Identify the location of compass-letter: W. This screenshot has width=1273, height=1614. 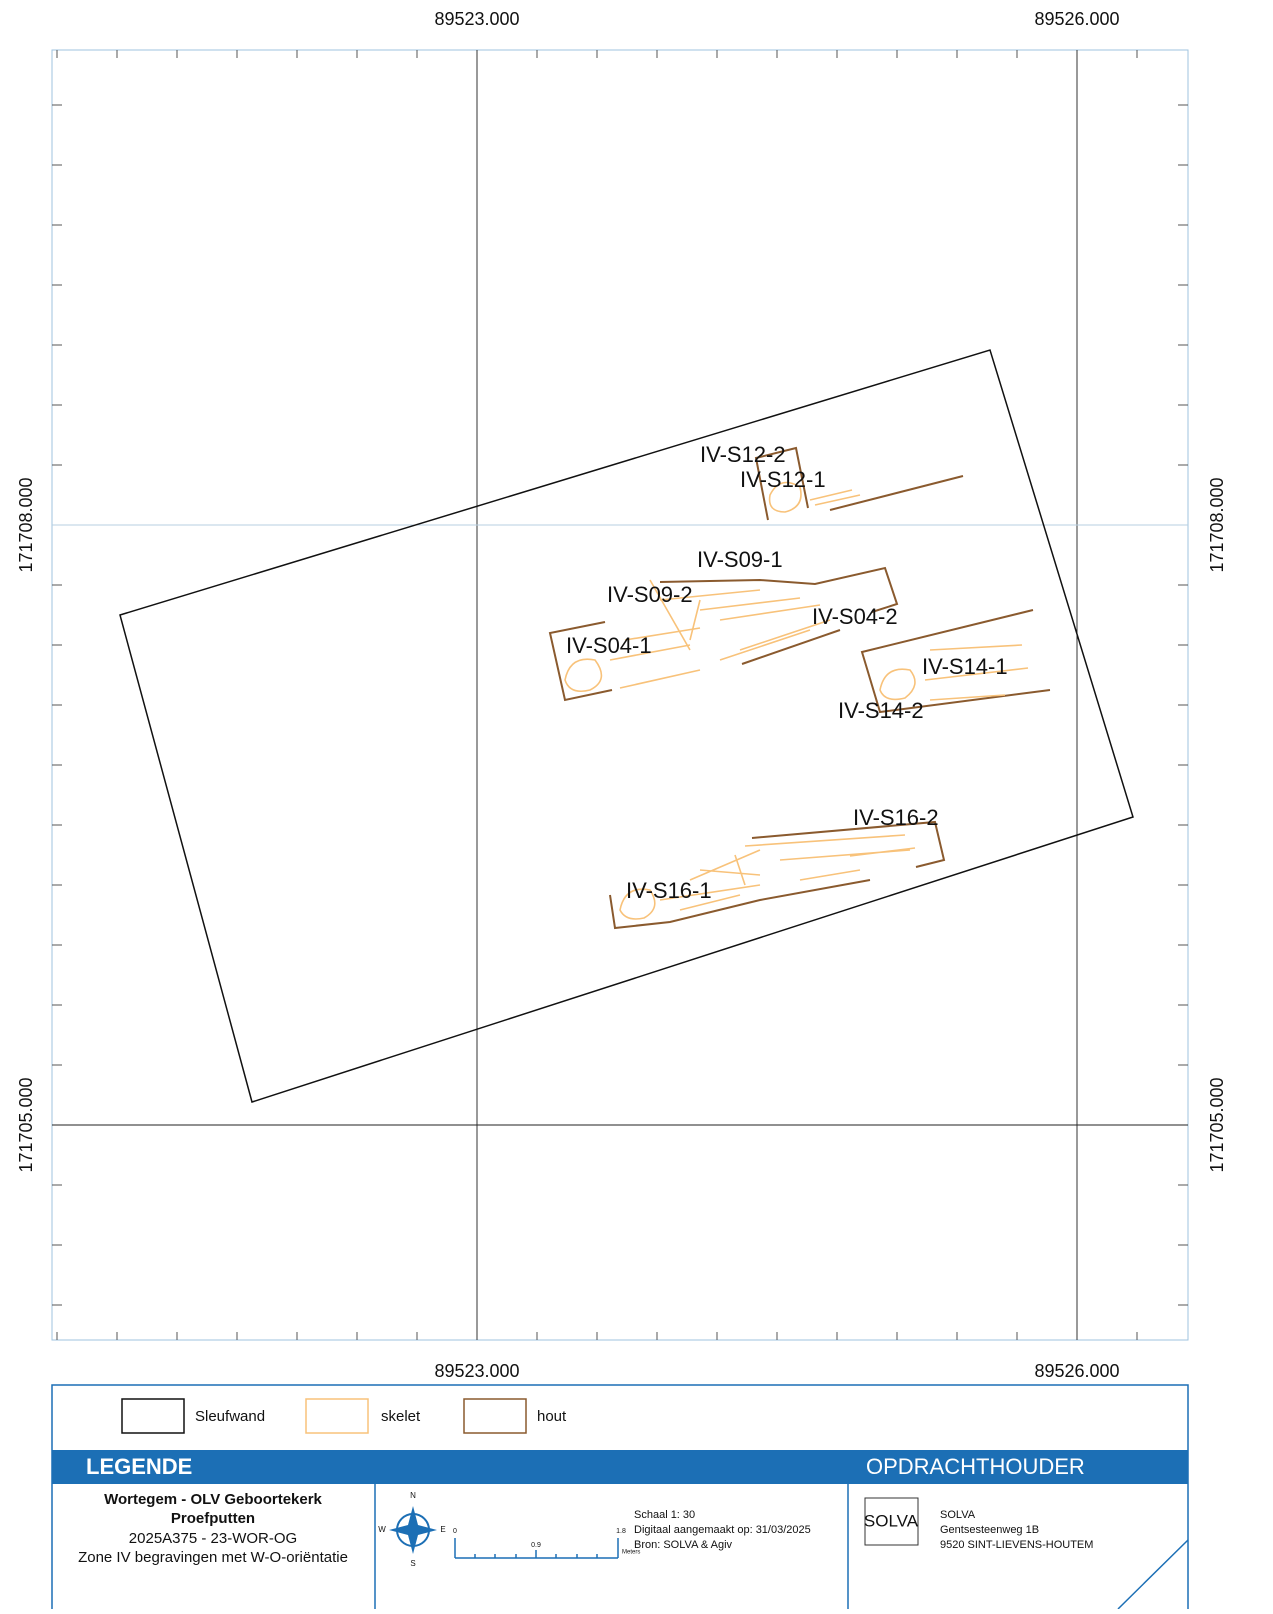
(382, 1529).